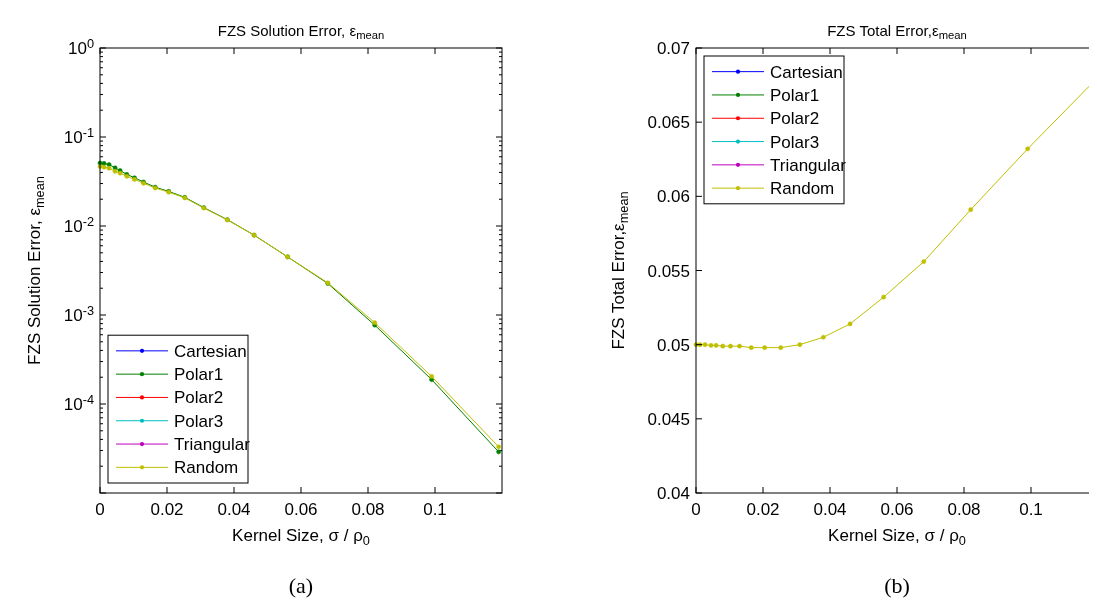 The height and width of the screenshot is (607, 1097). Describe the element at coordinates (897, 585) in the screenshot. I see `text: (b)` at that location.